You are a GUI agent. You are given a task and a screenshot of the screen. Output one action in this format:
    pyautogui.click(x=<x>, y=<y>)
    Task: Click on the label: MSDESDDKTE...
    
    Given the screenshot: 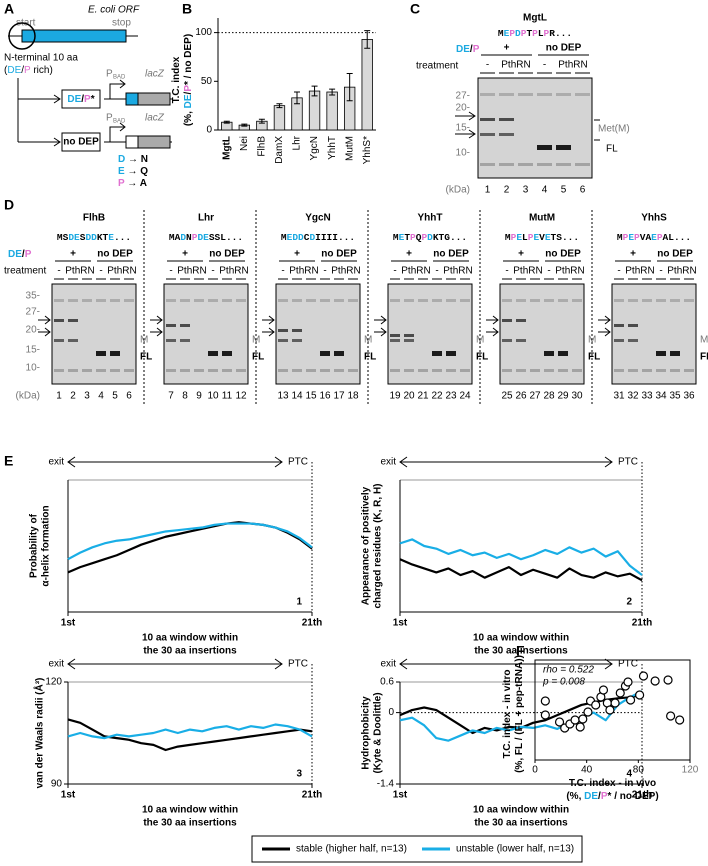 What is the action you would take?
    pyautogui.click(x=94, y=237)
    